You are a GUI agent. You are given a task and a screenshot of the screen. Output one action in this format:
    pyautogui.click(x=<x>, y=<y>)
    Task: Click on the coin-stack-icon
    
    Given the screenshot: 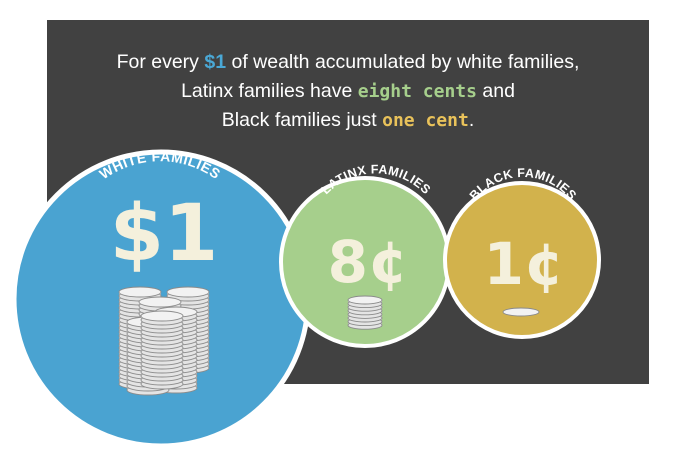 What is the action you would take?
    pyautogui.click(x=365, y=312)
    